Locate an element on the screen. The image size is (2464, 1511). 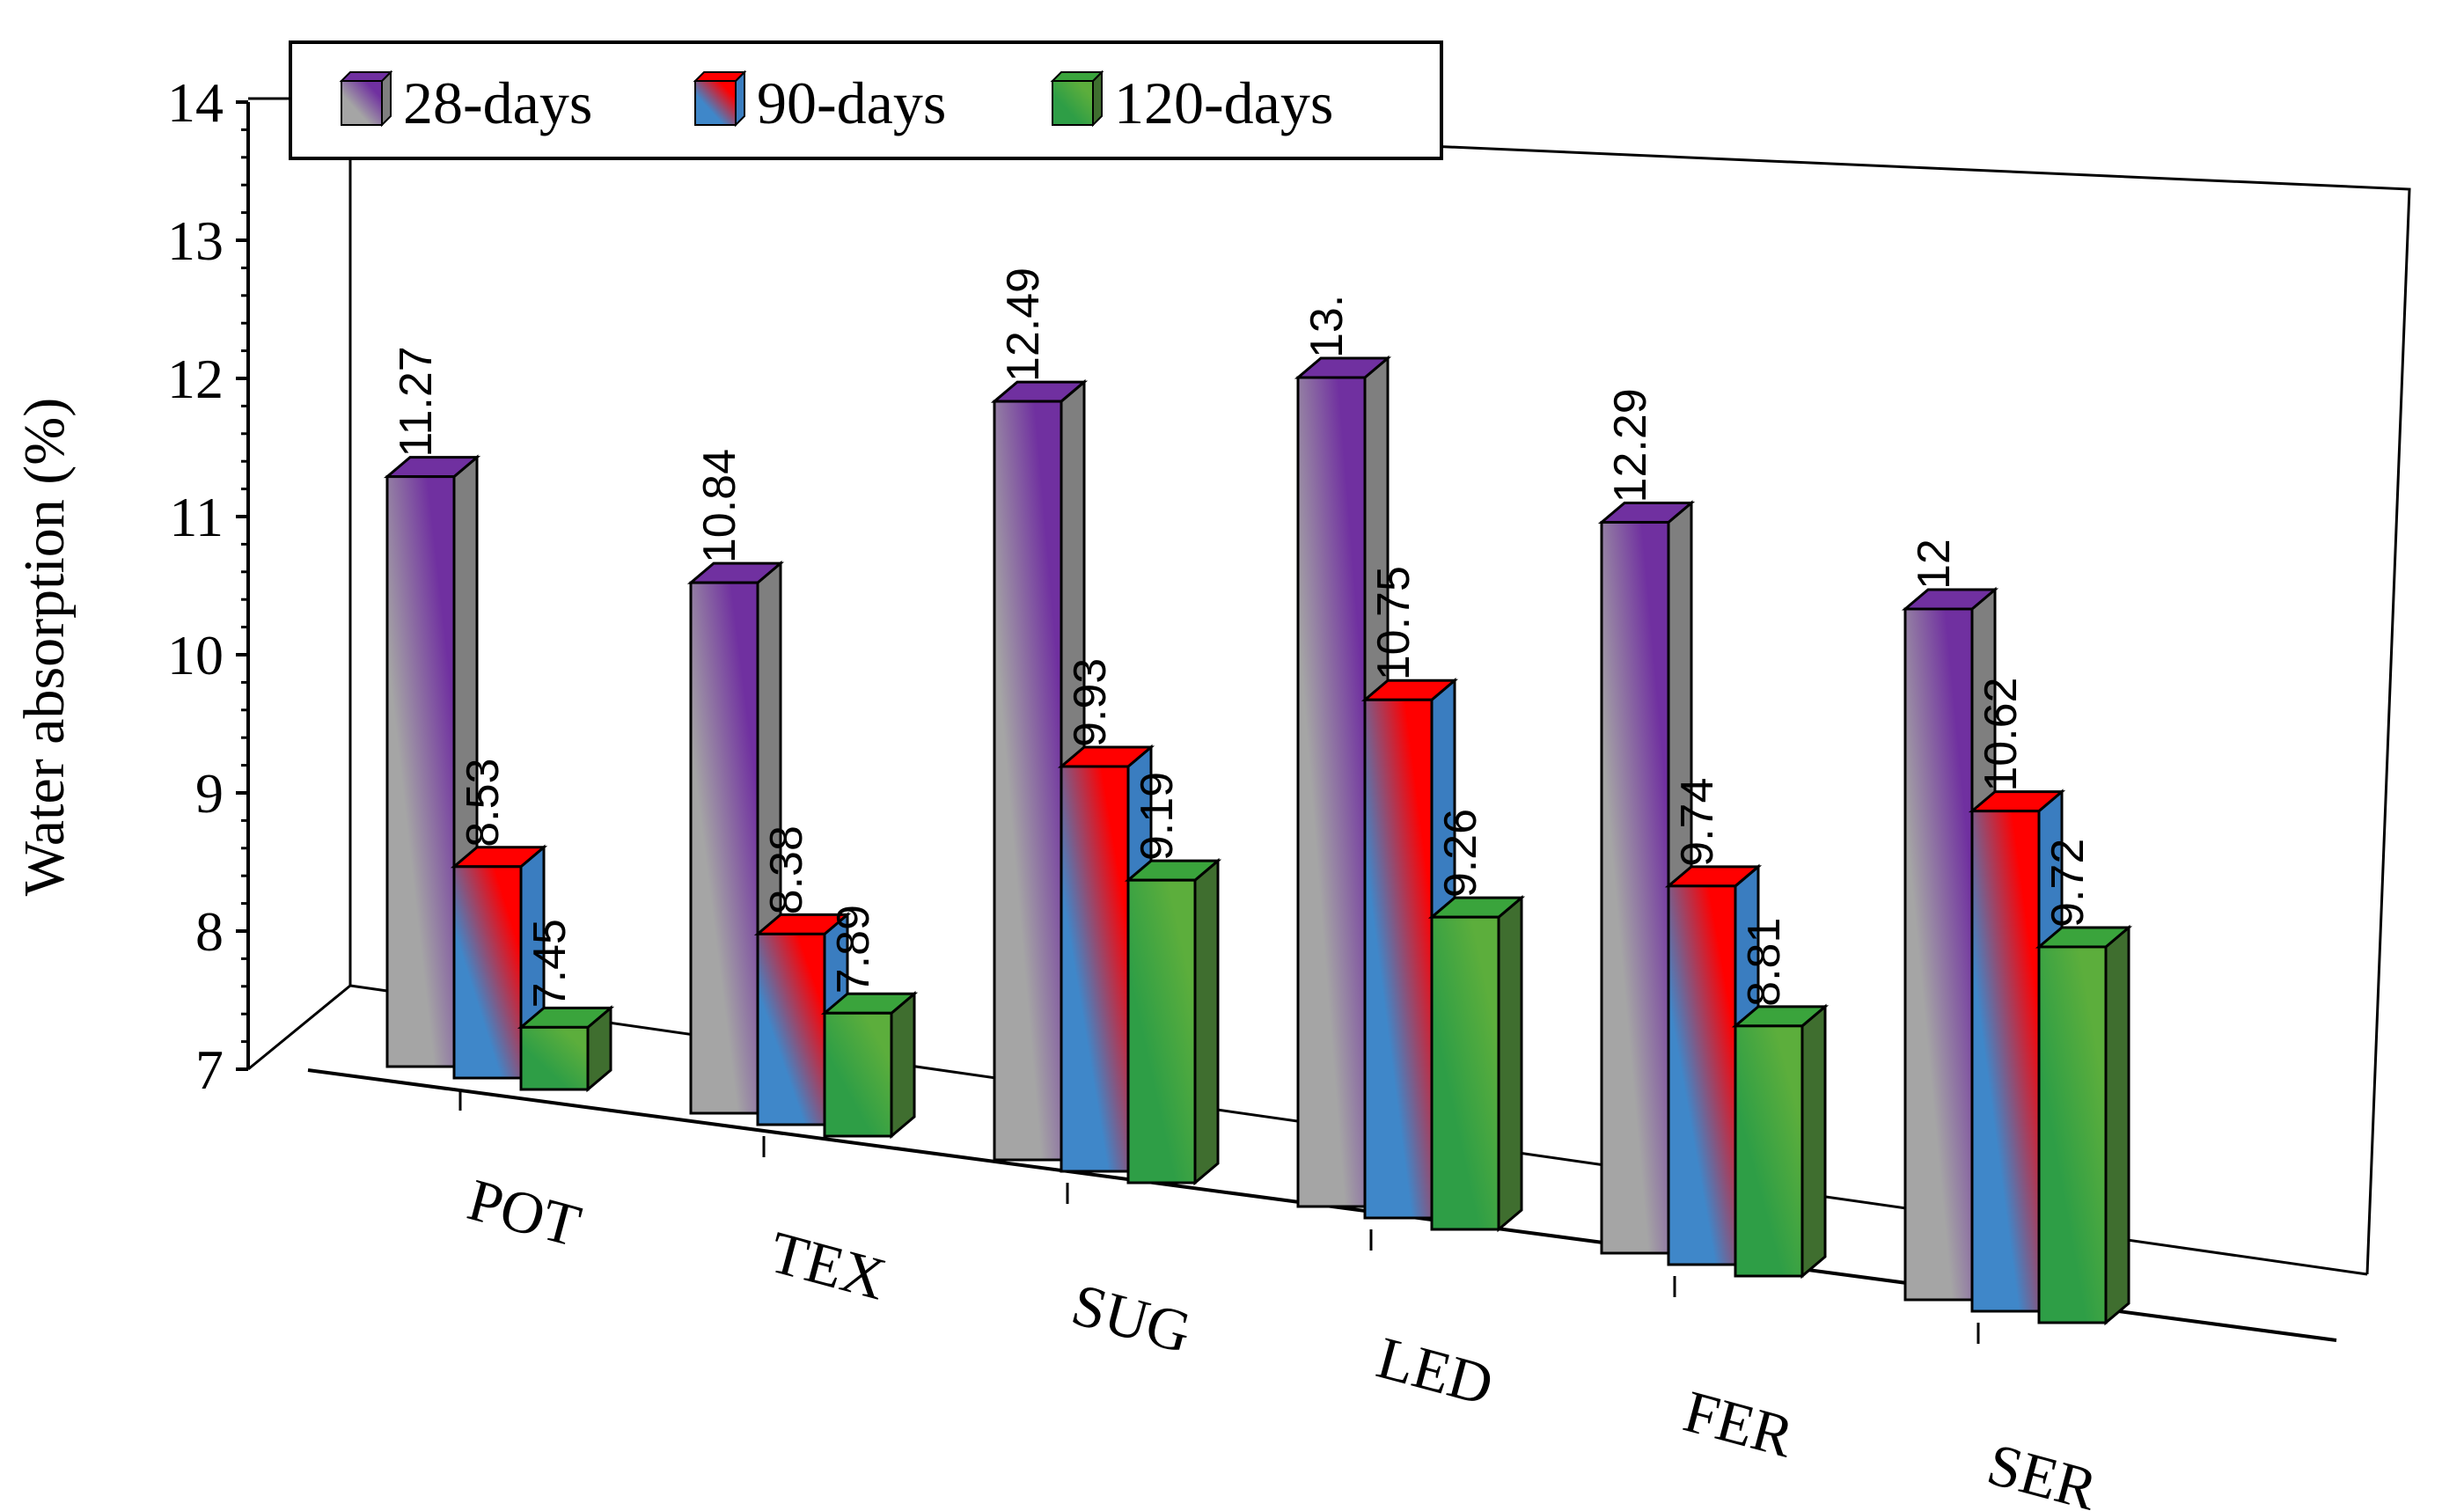
floor-left-edge is located at coordinates (299, 1027).